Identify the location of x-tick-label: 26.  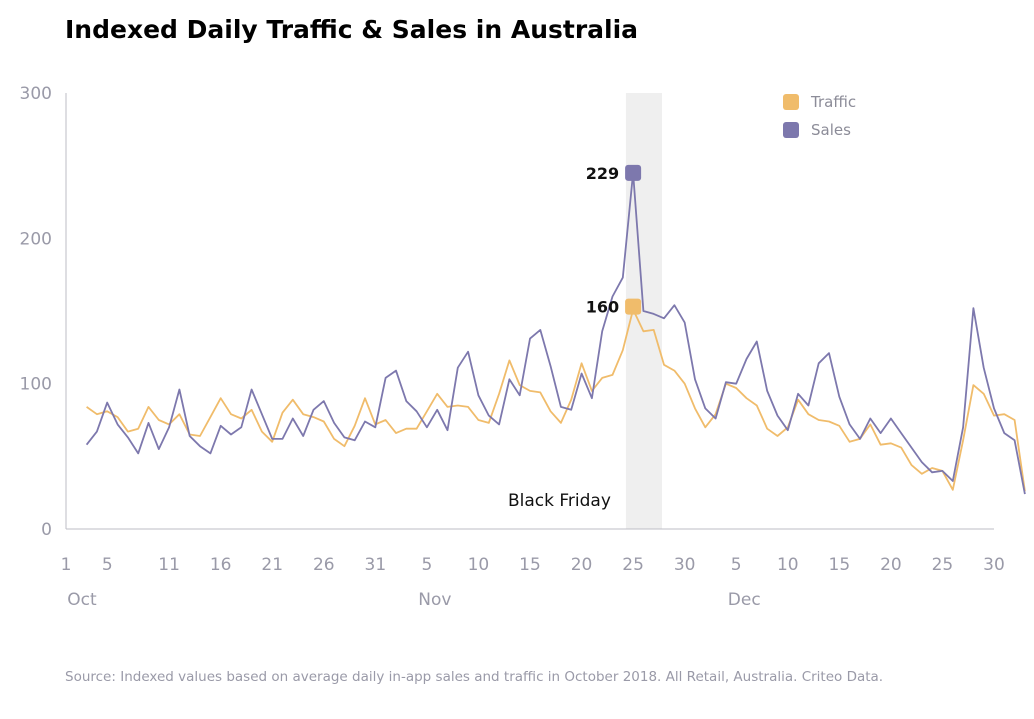
(324, 565).